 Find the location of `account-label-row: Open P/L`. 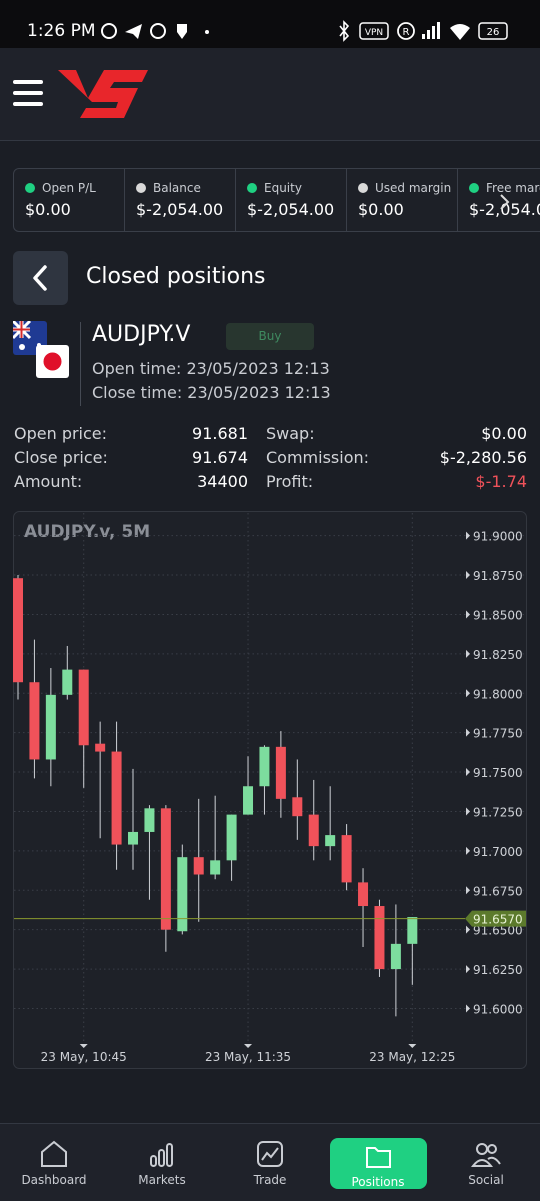

account-label-row: Open P/L is located at coordinates (74, 188).